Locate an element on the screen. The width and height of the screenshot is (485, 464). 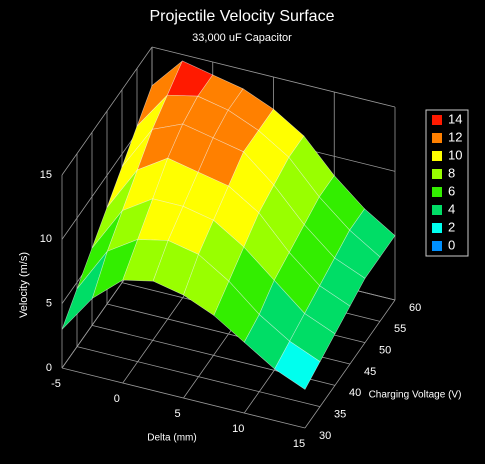
y-tick-label: 40 is located at coordinates (355, 393).